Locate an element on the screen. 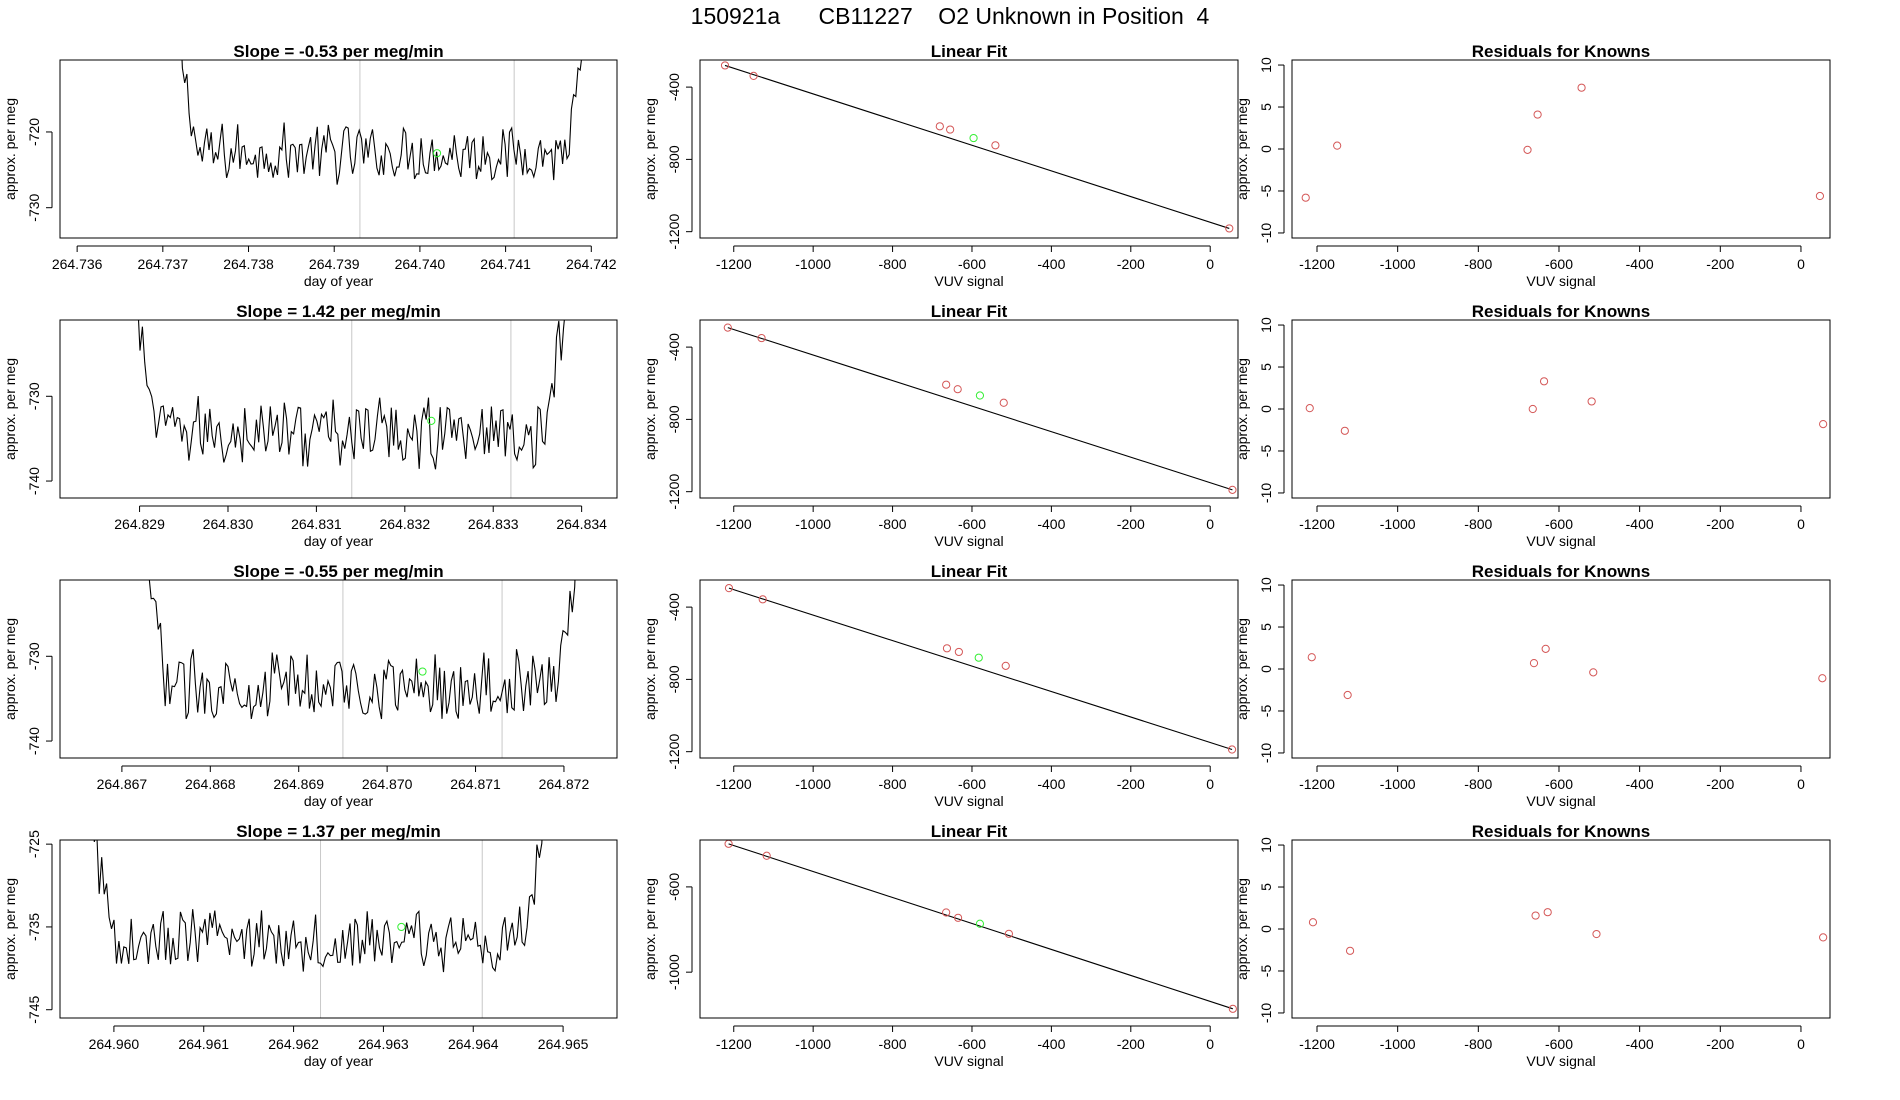  x-tick-label: 264.961 is located at coordinates (203, 1044).